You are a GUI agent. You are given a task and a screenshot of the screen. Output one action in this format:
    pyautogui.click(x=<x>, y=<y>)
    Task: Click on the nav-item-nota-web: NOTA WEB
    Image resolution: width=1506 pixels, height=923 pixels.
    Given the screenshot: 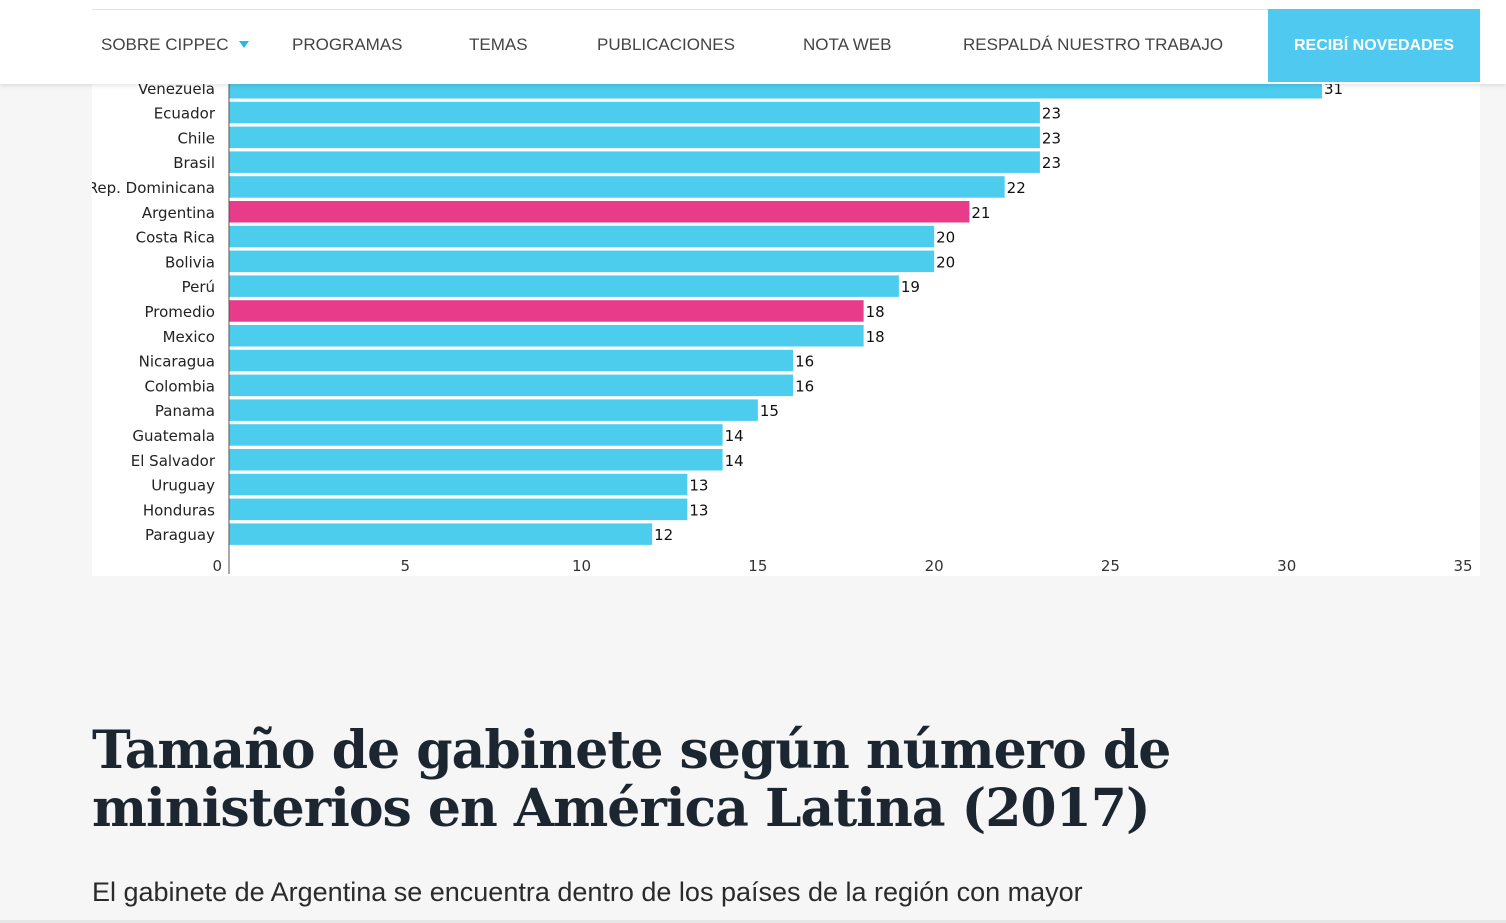 What is the action you would take?
    pyautogui.click(x=847, y=44)
    